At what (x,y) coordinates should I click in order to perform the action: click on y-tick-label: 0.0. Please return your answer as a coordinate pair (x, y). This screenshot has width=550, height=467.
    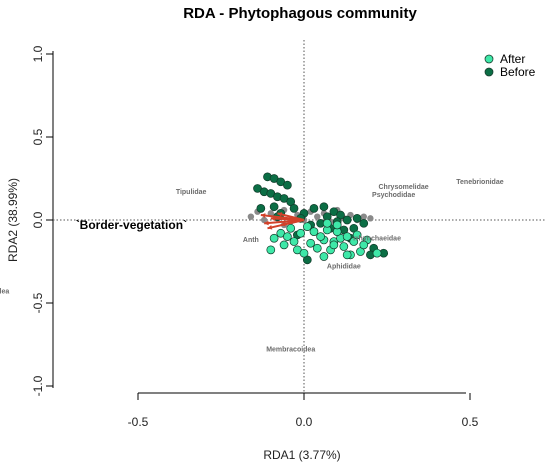
    Looking at the image, I should click on (38, 219).